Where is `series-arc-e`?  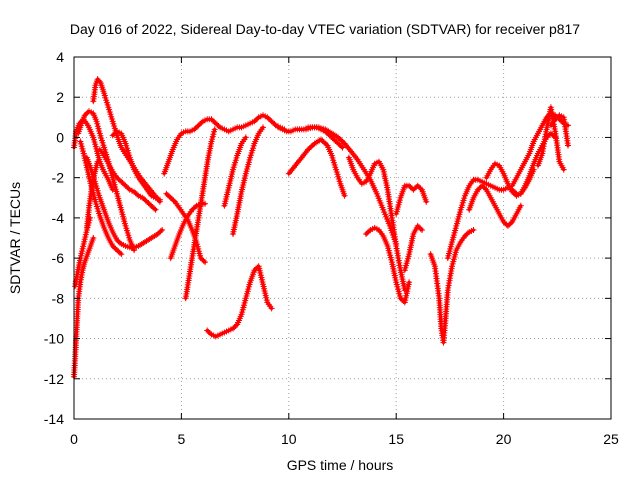 series-arc-e is located at coordinates (124, 203).